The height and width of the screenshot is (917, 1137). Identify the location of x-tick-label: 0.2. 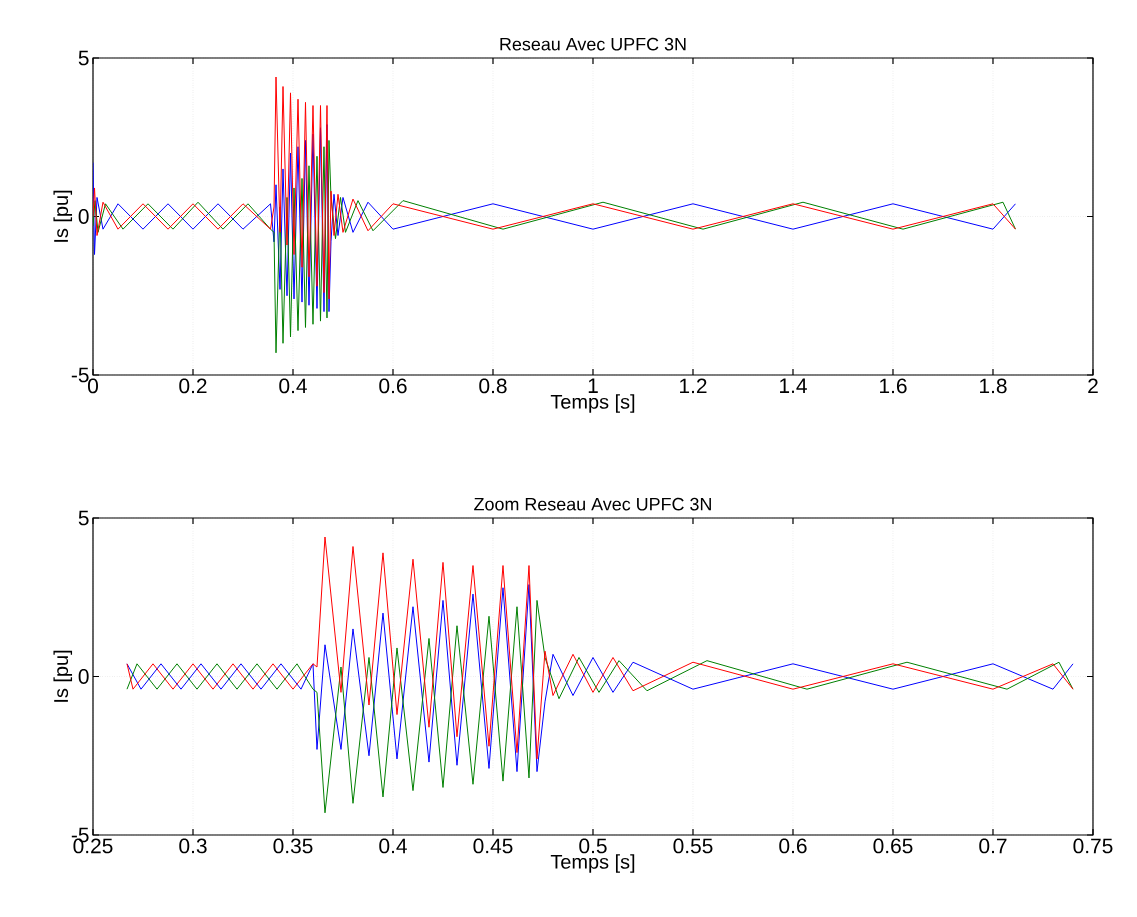
(193, 386).